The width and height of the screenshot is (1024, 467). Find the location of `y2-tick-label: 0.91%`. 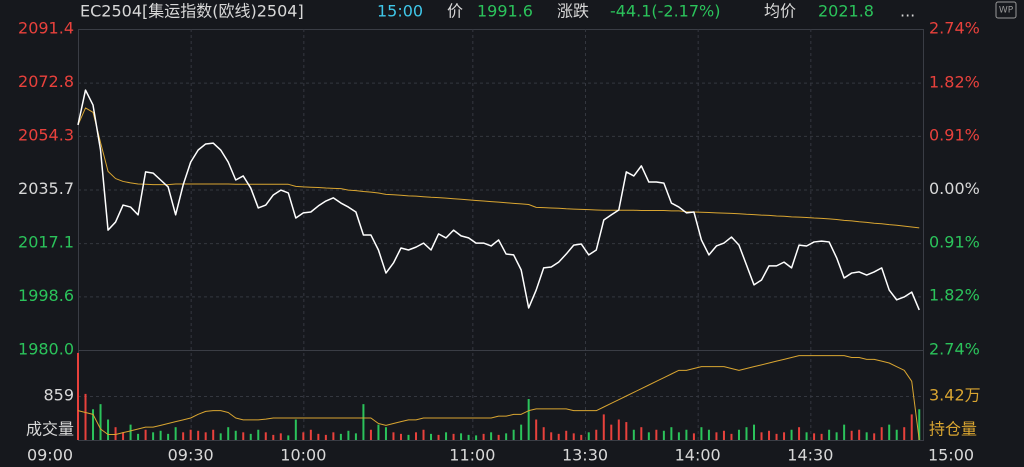

y2-tick-label: 0.91% is located at coordinates (954, 241).